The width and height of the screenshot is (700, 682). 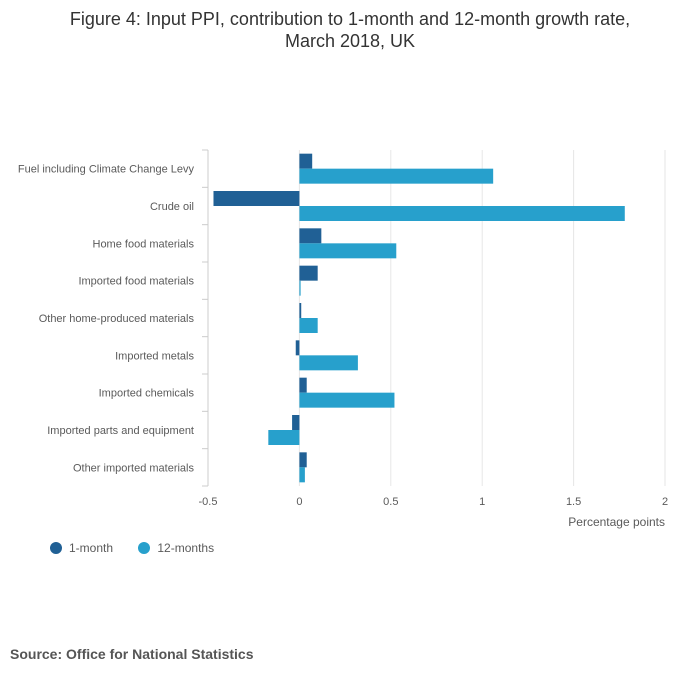 What do you see at coordinates (616, 522) in the screenshot?
I see `x-axis-title: Percentage points` at bounding box center [616, 522].